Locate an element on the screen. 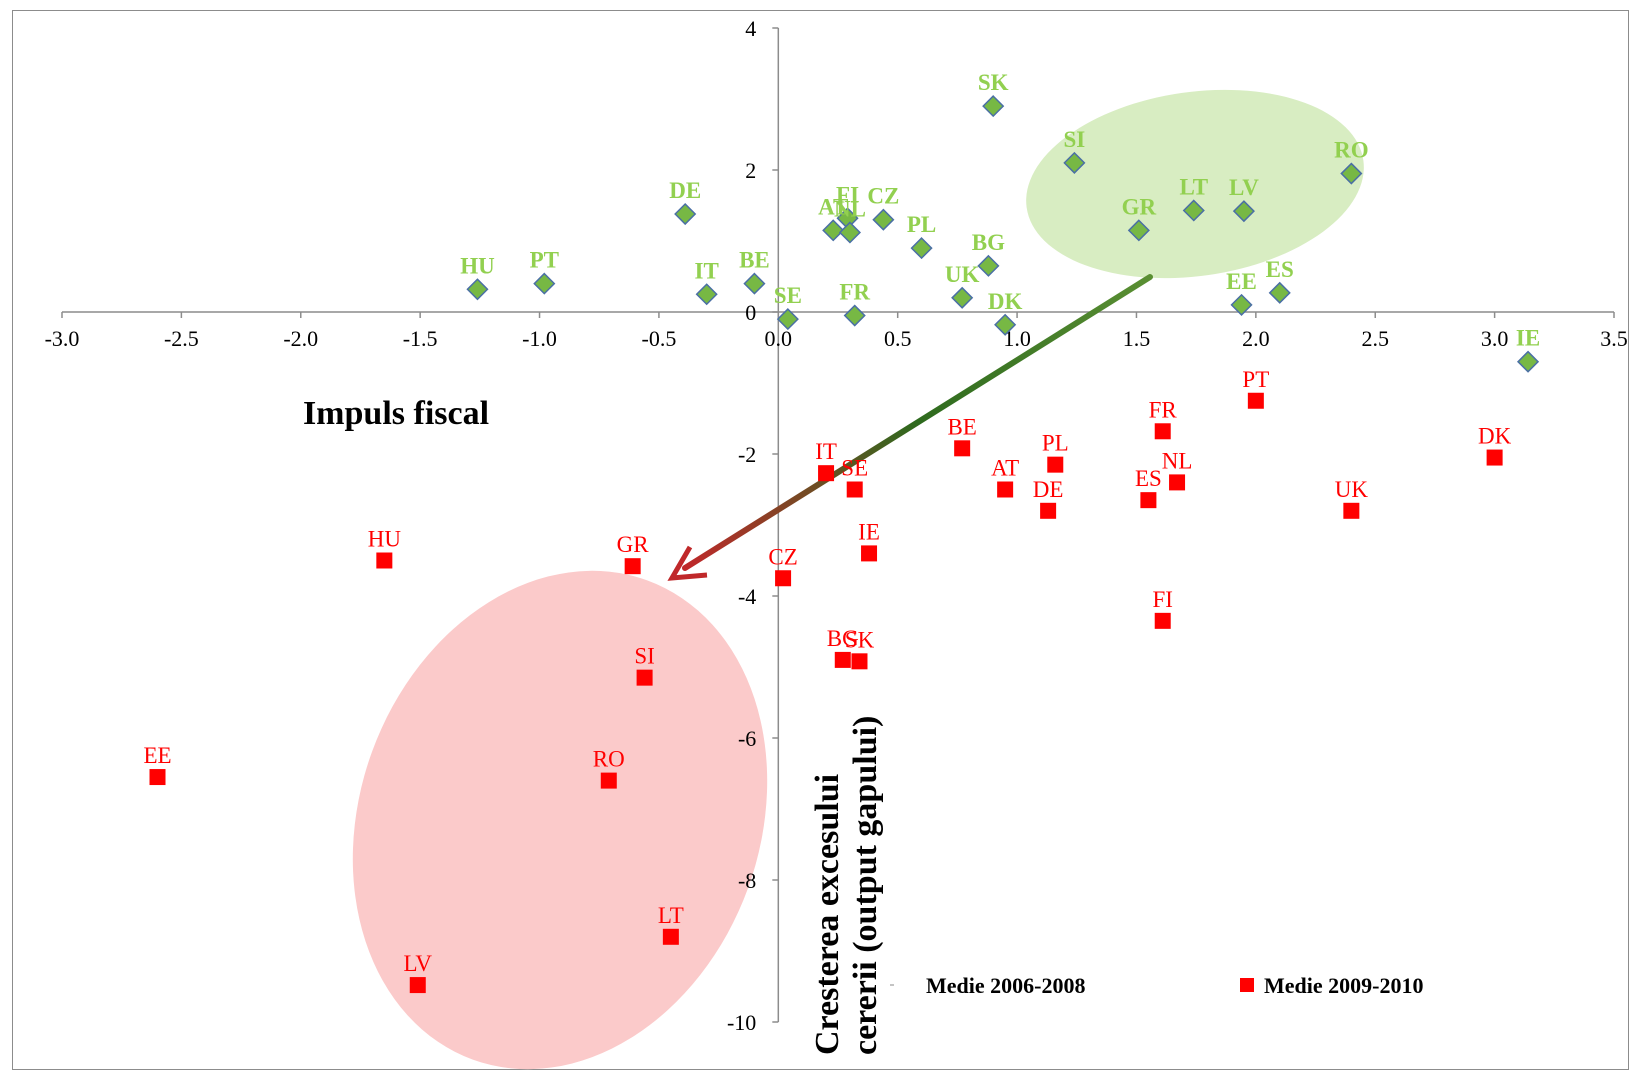 Image resolution: width=1641 pixels, height=1080 pixels. y-tick-label: -6 is located at coordinates (747, 738).